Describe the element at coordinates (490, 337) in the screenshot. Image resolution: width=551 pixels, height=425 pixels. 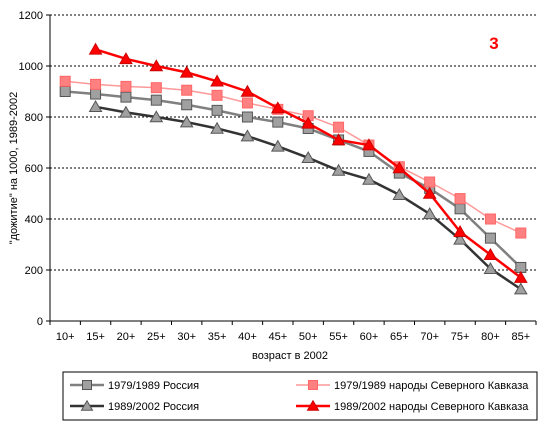
I see `x-tick-label: 80+` at that location.